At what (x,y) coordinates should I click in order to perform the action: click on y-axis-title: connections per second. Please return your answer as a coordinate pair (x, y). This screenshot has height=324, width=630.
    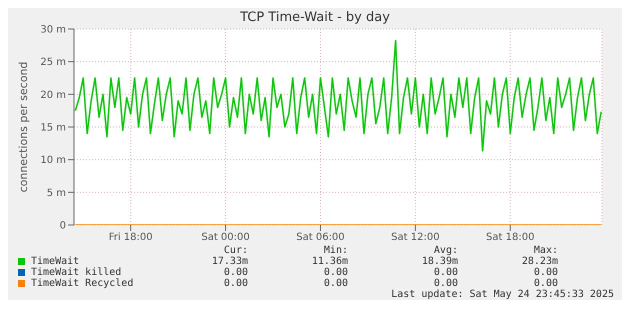
    Looking at the image, I should click on (23, 127).